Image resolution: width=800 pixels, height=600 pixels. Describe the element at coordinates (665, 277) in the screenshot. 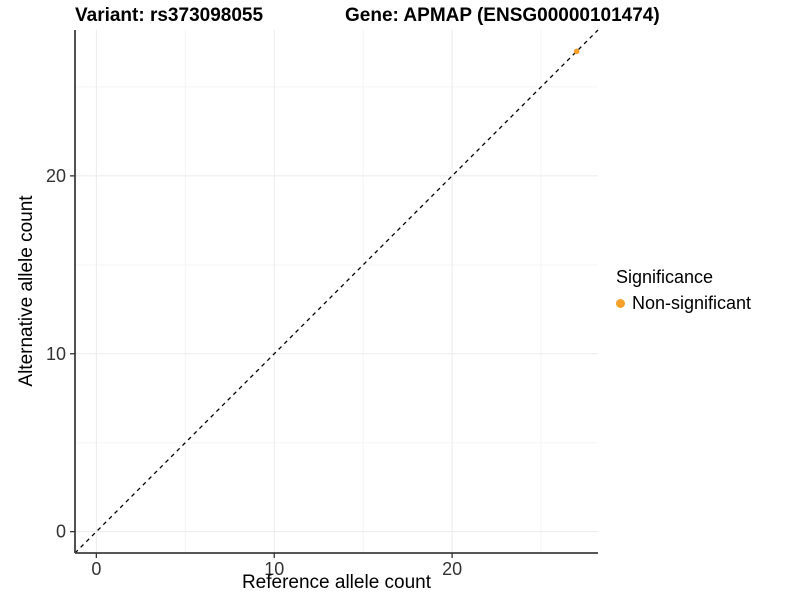

I see `legend-title: Significance` at that location.